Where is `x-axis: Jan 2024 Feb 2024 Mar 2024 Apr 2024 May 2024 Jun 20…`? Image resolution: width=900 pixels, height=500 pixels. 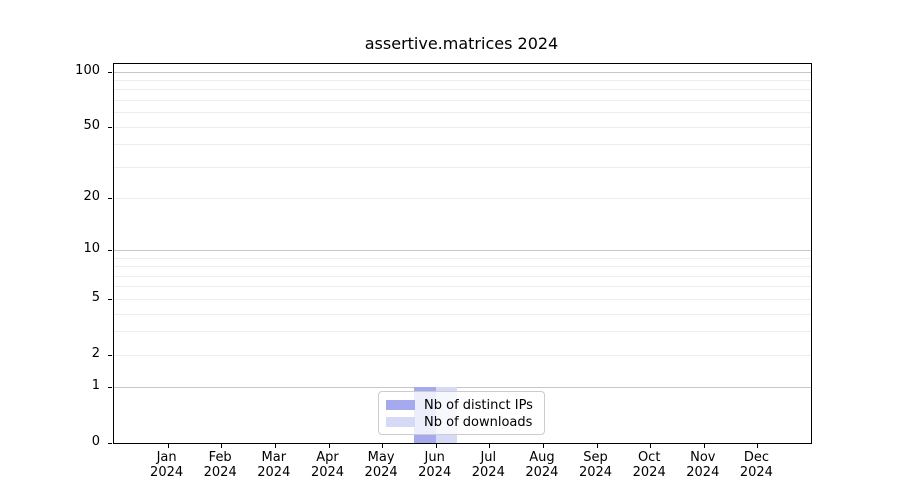 x-axis: Jan 2024 Feb 2024 Mar 2024 Apr 2024 May 2024 Jun 20… is located at coordinates (461, 468).